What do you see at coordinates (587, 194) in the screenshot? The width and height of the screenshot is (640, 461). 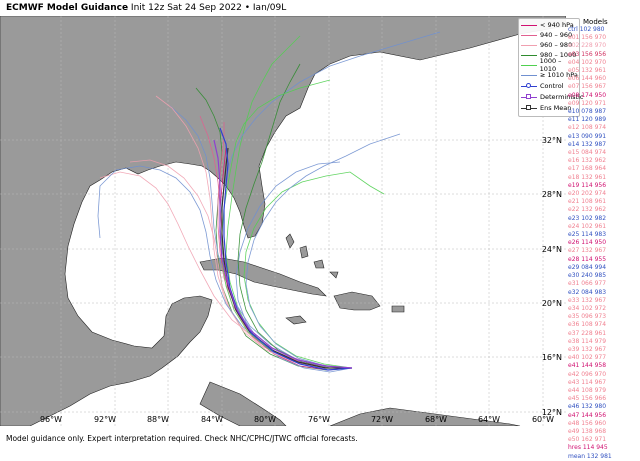 I see `model-entry: e20 202 974` at bounding box center [587, 194].